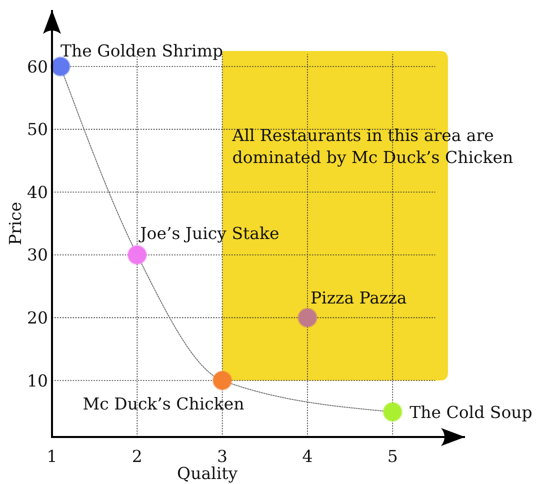 The width and height of the screenshot is (545, 484). I want to click on y-tick-label: 40, so click(37, 192).